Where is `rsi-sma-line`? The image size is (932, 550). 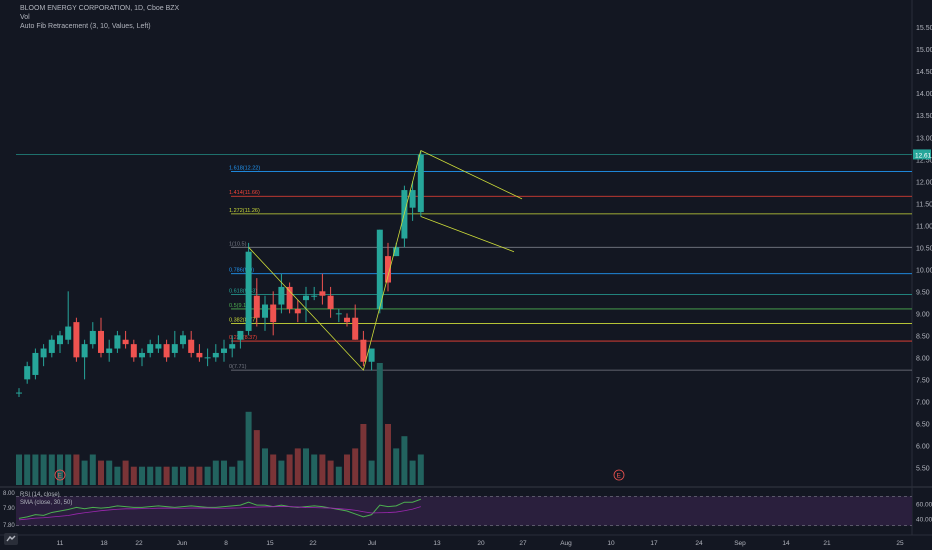 rsi-sma-line is located at coordinates (219, 513).